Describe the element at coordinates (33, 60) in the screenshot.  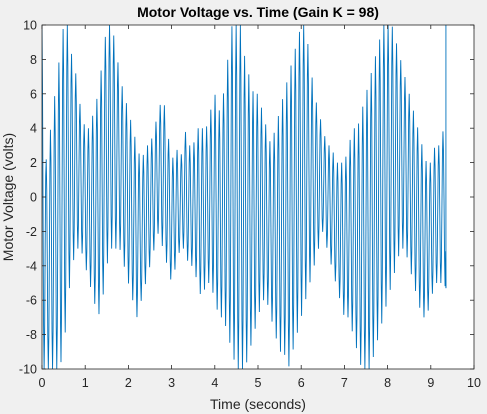
I see `y-tick-label: 8` at that location.